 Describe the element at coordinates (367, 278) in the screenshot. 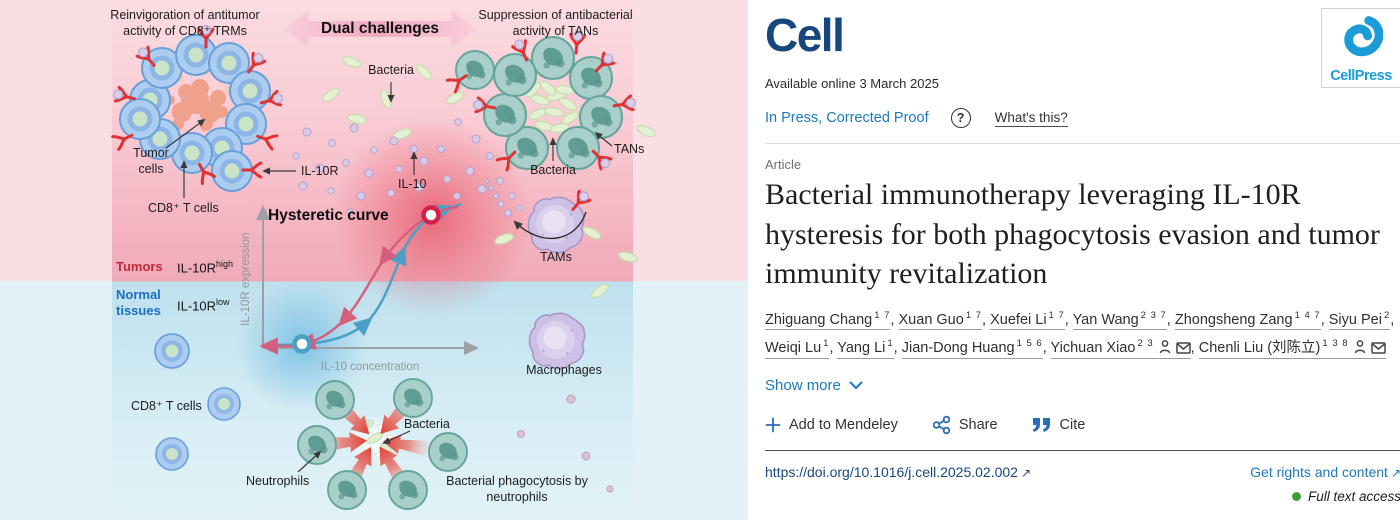

I see `hysteresis-plot` at that location.